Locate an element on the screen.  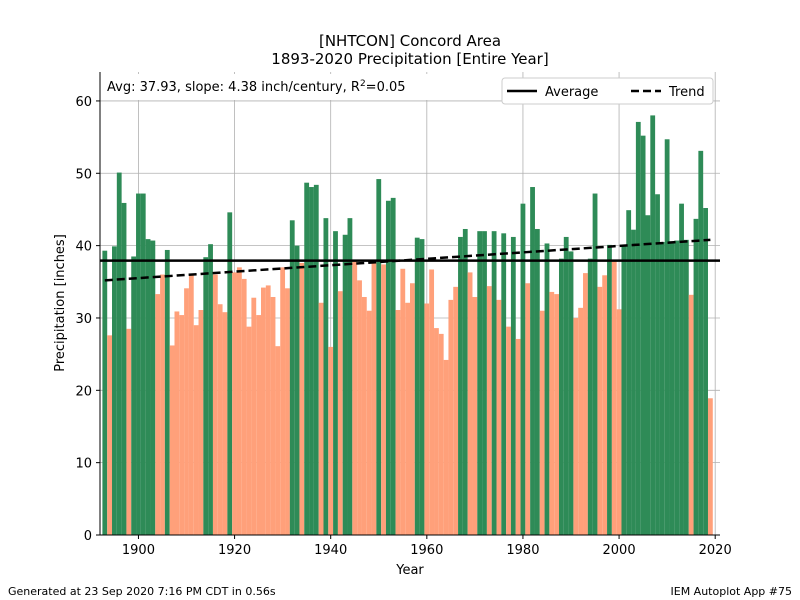
bar-1963 is located at coordinates (441, 434).